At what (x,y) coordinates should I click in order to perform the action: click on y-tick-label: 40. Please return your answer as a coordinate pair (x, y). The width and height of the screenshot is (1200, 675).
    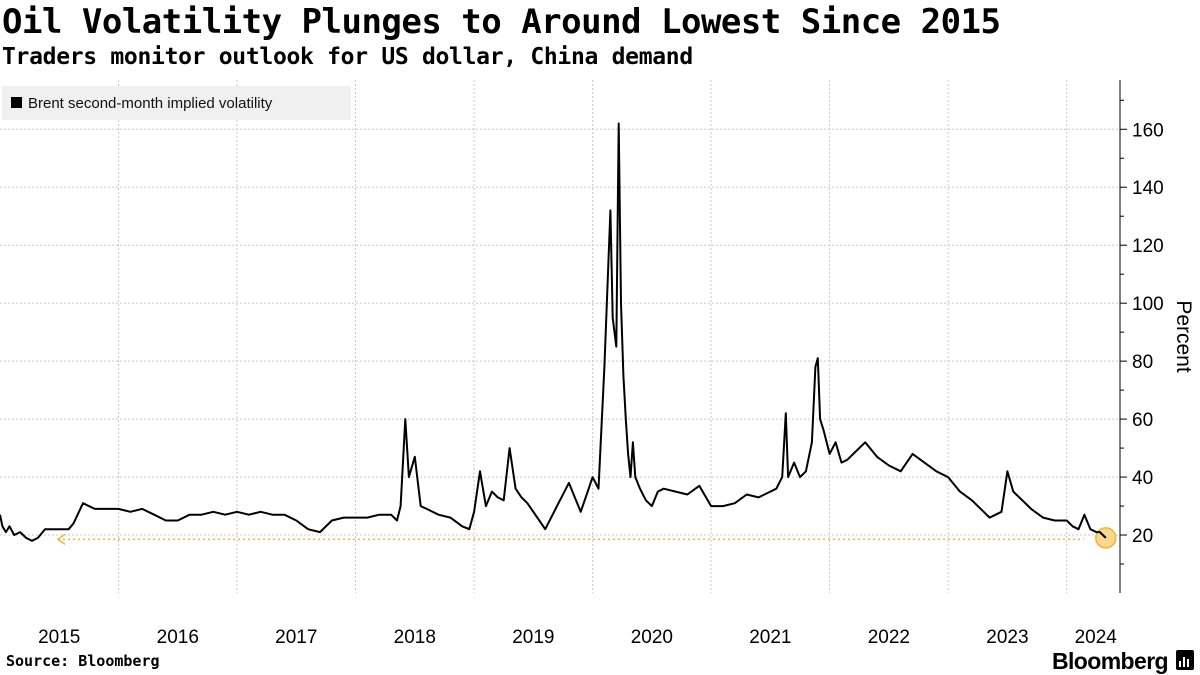
    Looking at the image, I should click on (1142, 478).